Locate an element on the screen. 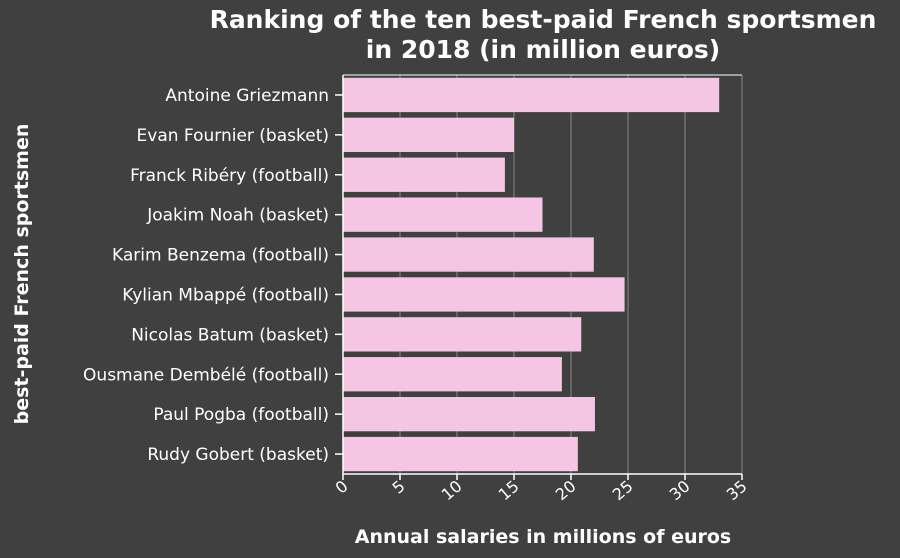 The width and height of the screenshot is (900, 558). category-label: Karim Benzema (football) is located at coordinates (220, 256).